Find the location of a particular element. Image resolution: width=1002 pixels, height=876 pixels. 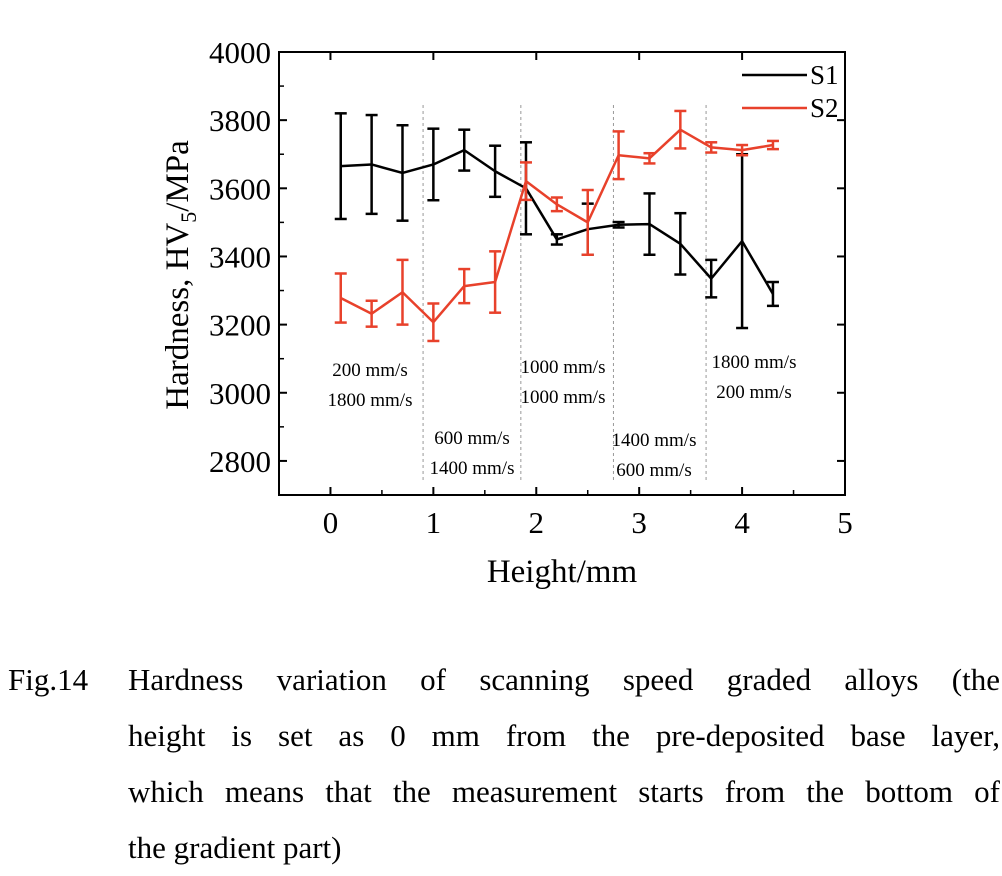

annotation-1-line-1: 200 mm/s is located at coordinates (369, 370).